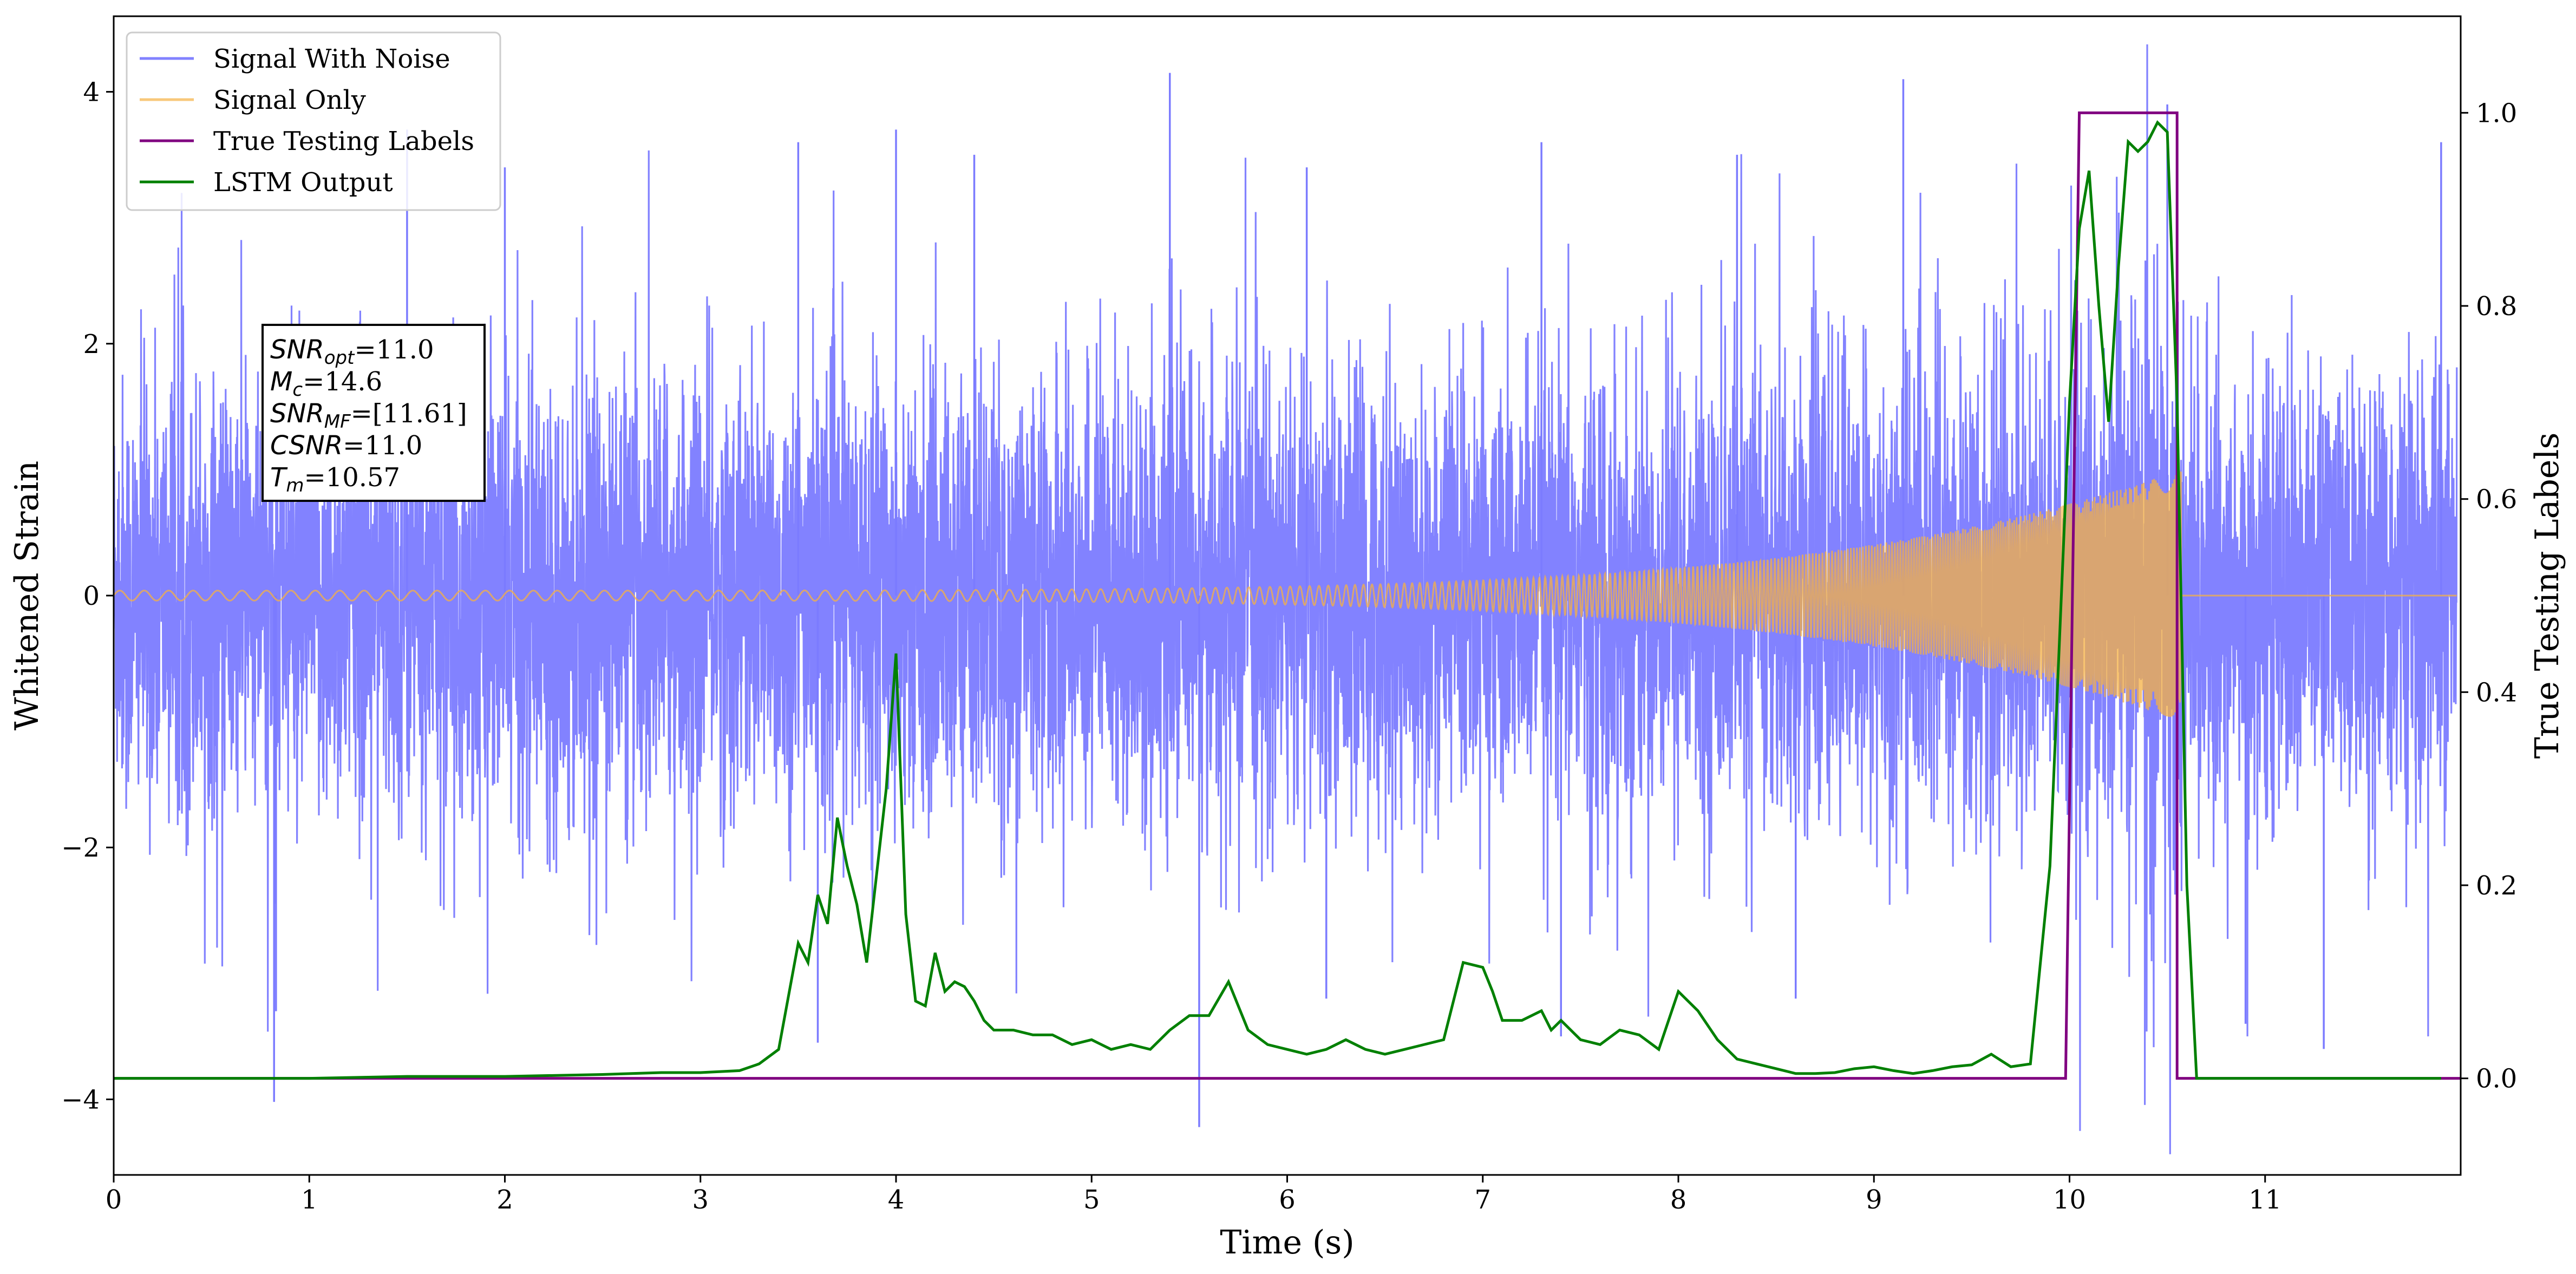 The width and height of the screenshot is (2576, 1274). Describe the element at coordinates (368, 415) in the screenshot. I see `annotation-line: SNRMF=[11.61]` at that location.